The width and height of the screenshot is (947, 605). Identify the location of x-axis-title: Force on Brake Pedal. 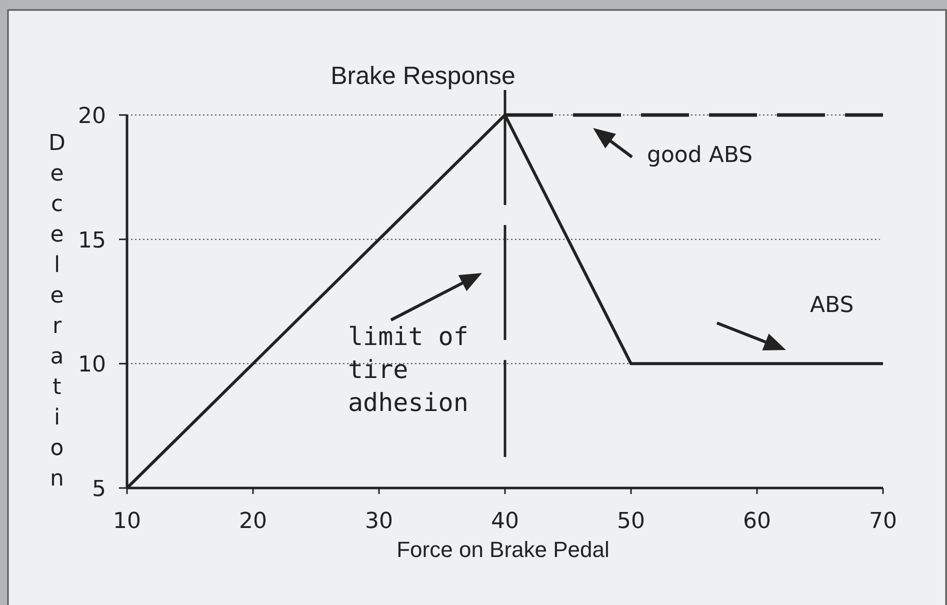
(503, 549).